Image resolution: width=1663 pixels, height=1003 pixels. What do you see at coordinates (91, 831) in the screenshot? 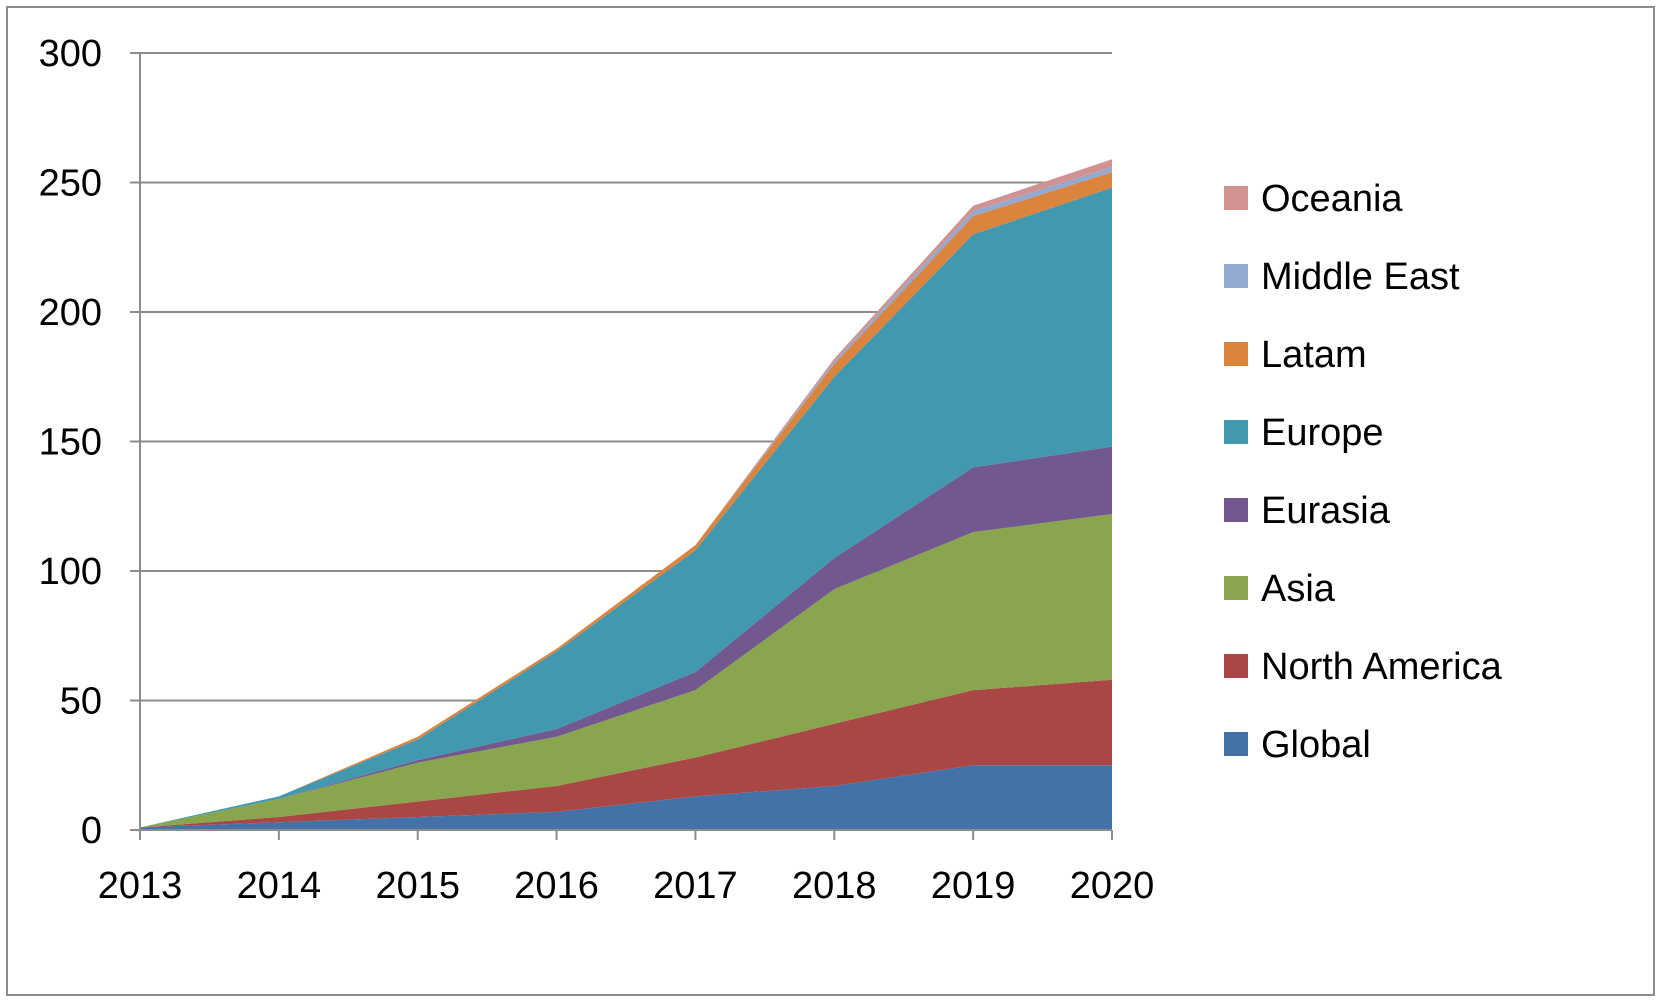
I see `y-tick-label: 0` at bounding box center [91, 831].